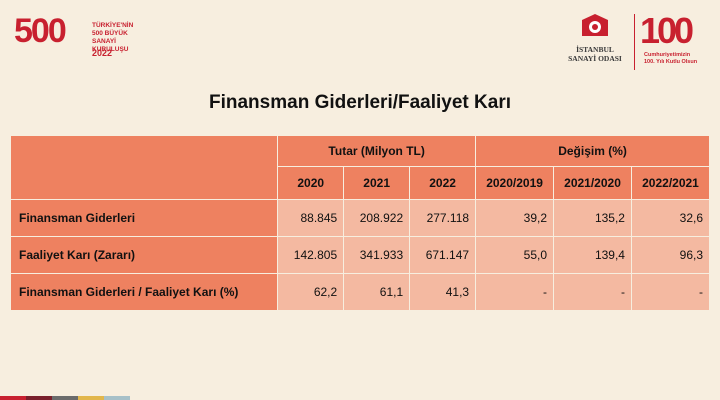  What do you see at coordinates (377, 183) in the screenshot?
I see `column-header: 2021` at bounding box center [377, 183].